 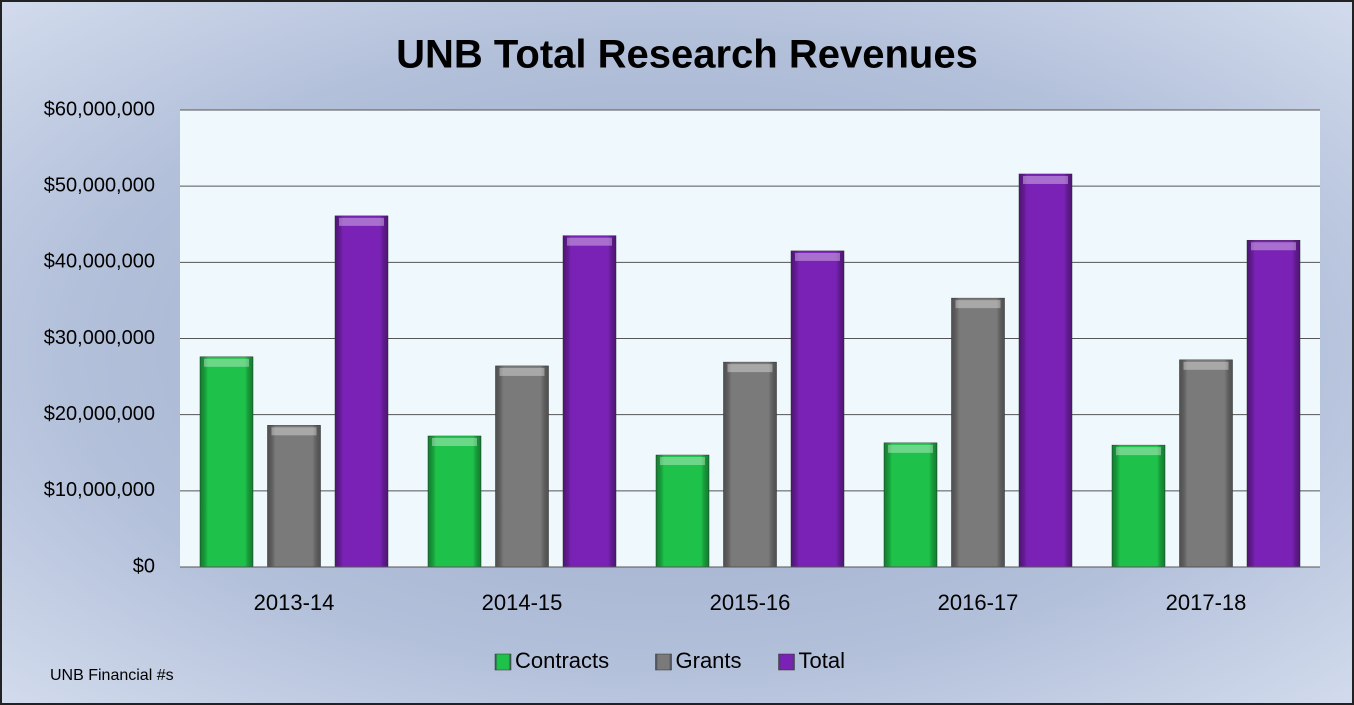 What do you see at coordinates (709, 660) in the screenshot?
I see `legend-label: Grants` at bounding box center [709, 660].